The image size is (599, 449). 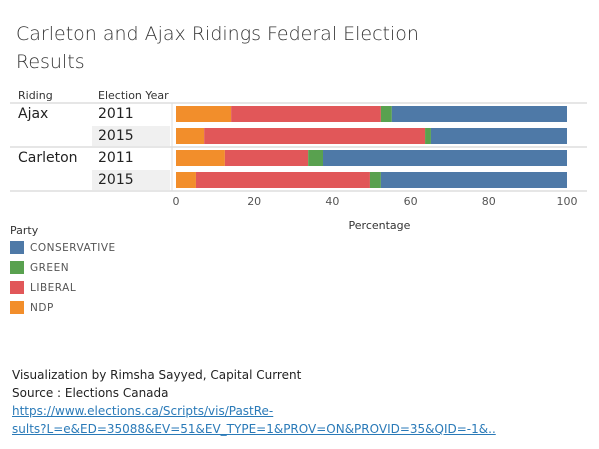 I want to click on category-header: Election Year, so click(x=133, y=95).